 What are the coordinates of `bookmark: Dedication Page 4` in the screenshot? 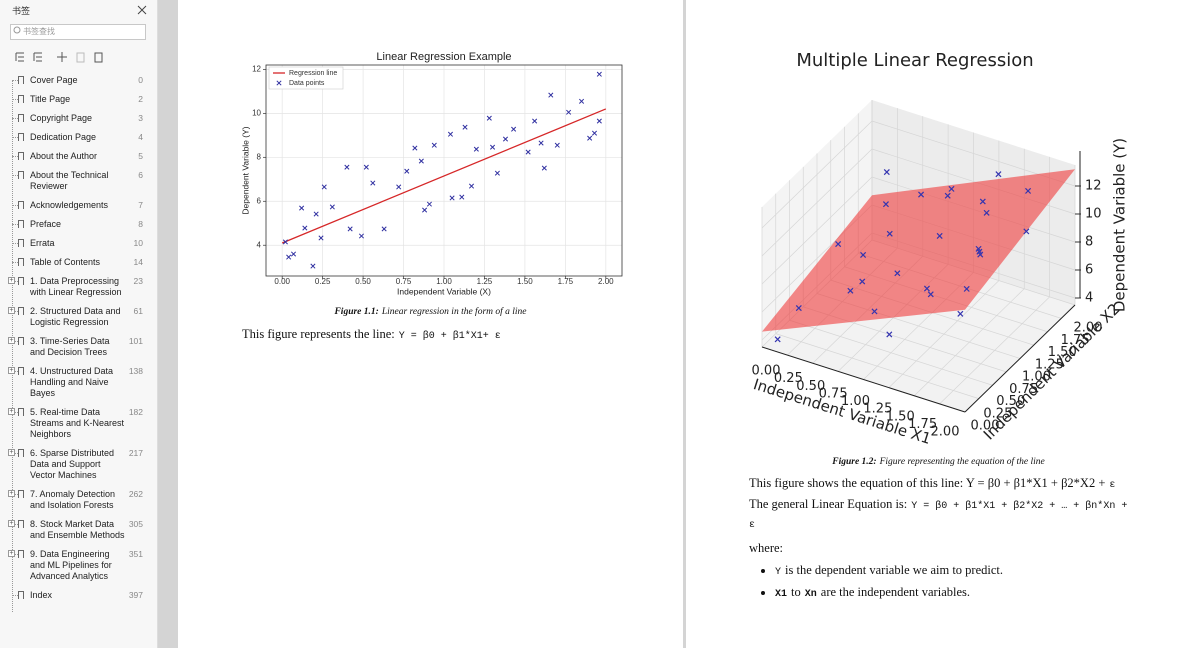 It's located at (79, 138).